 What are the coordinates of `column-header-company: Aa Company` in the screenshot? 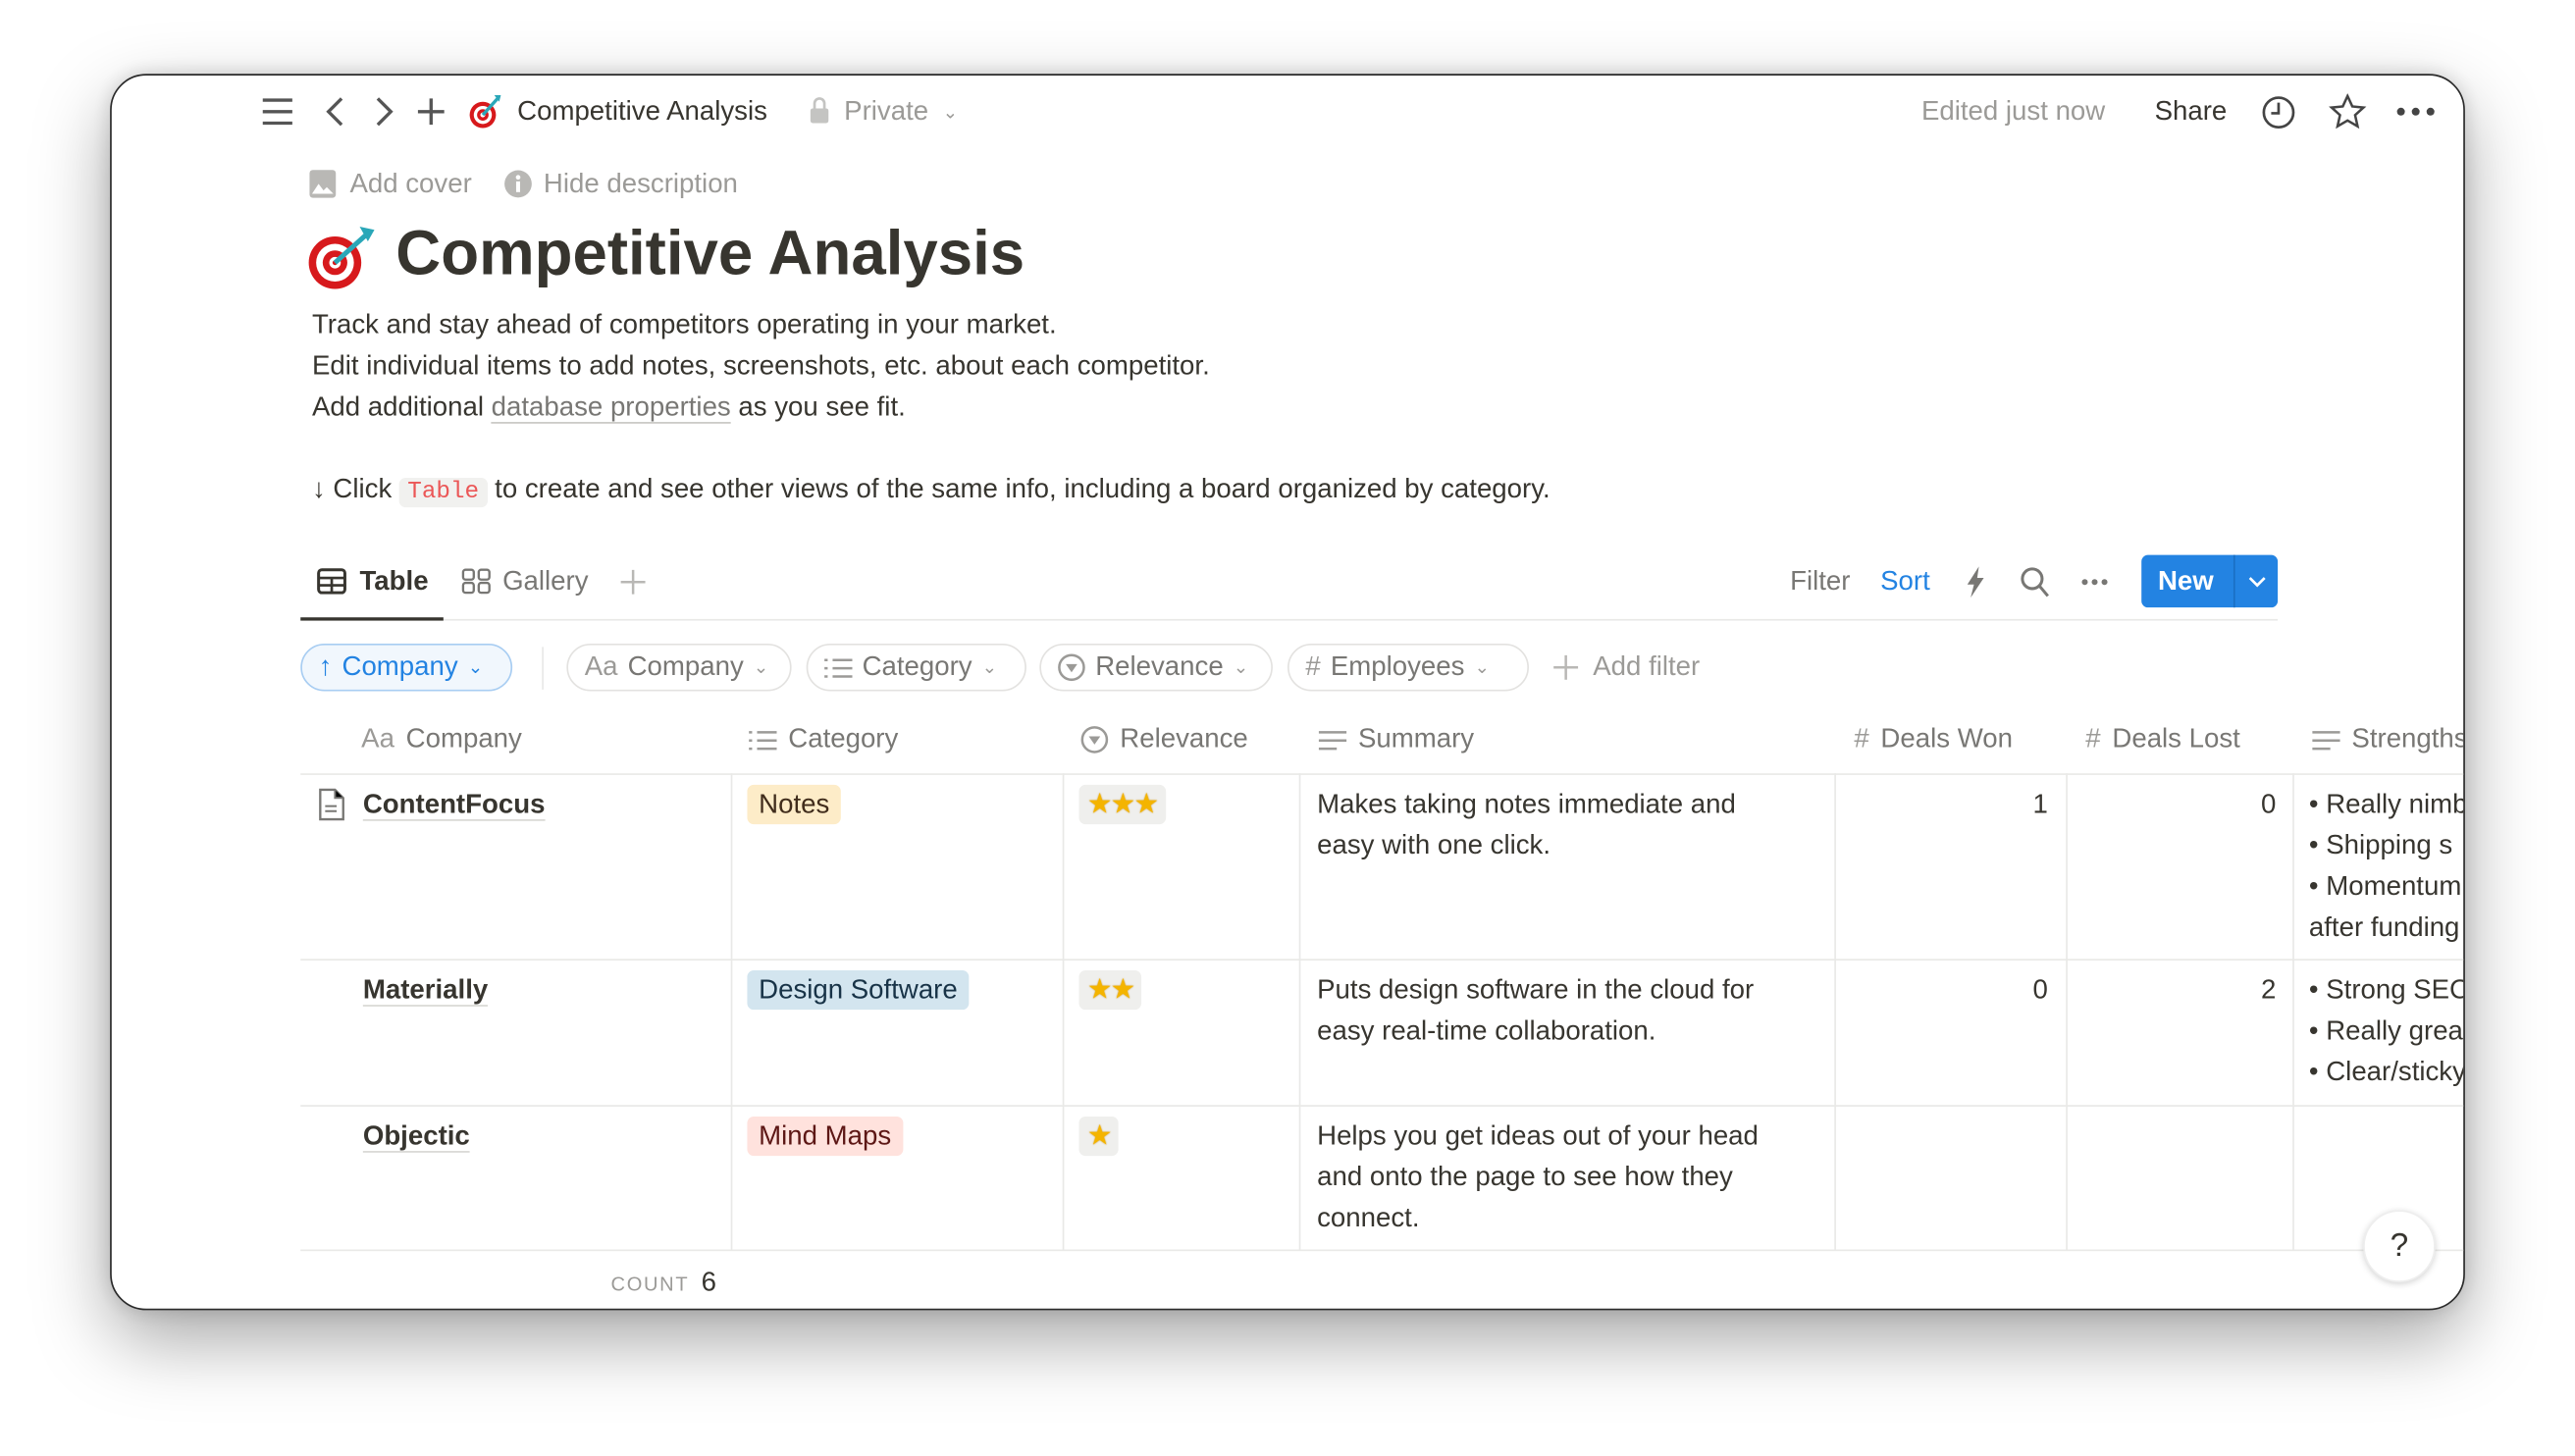 It's located at (441, 739).